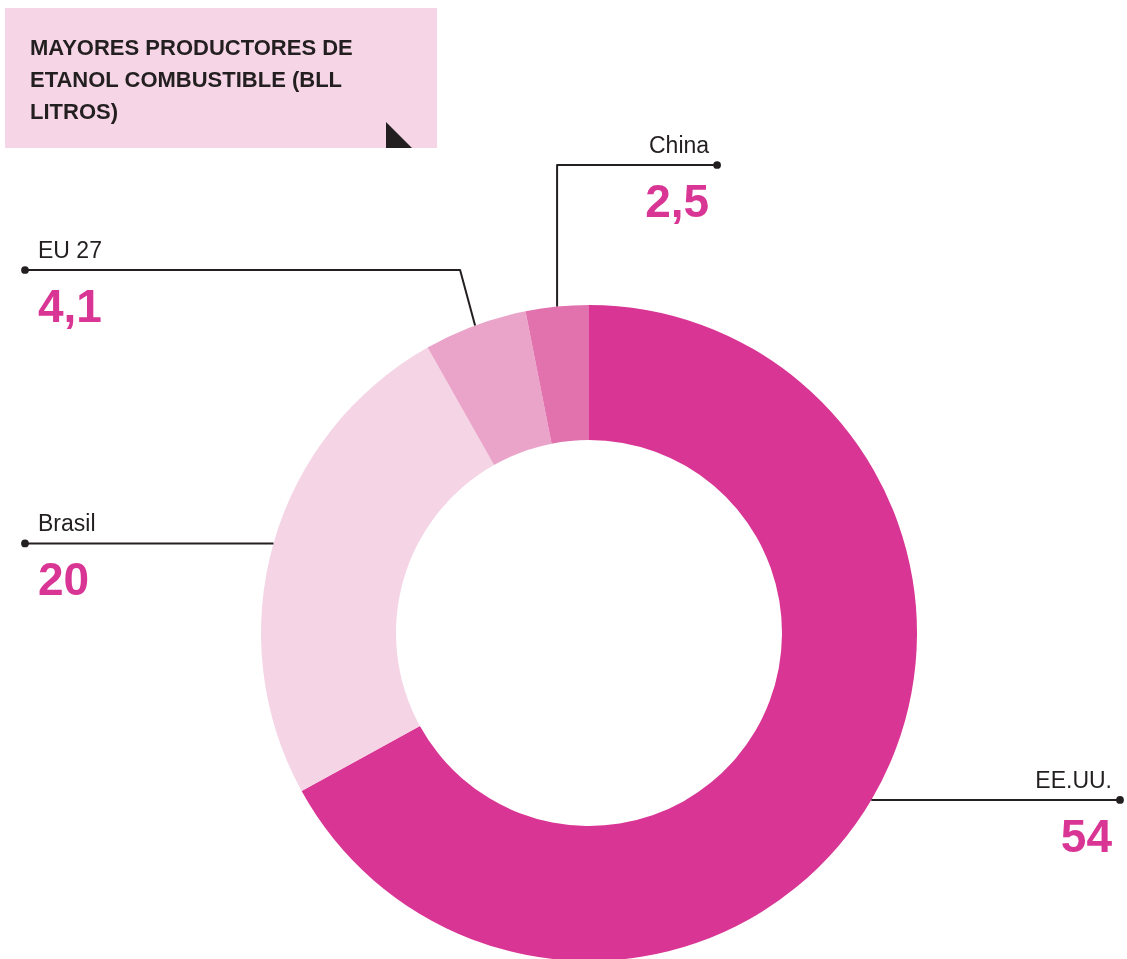 The width and height of the screenshot is (1127, 959). What do you see at coordinates (1073, 779) in the screenshot?
I see `slice-label: EE.UU.` at bounding box center [1073, 779].